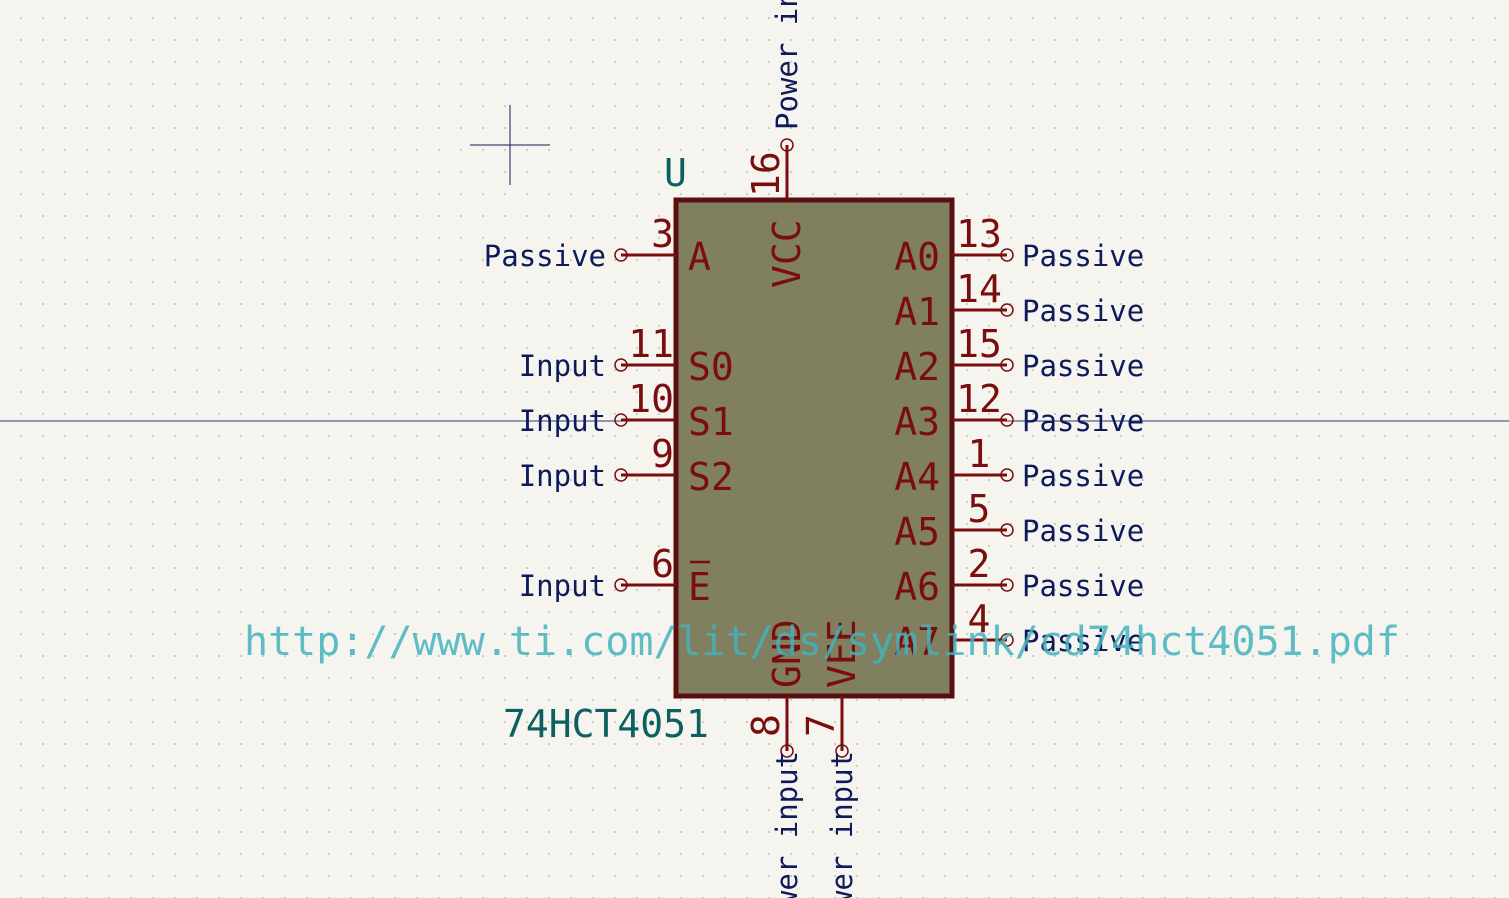 This screenshot has height=898, width=1509. I want to click on pin-number: 16, so click(766, 174).